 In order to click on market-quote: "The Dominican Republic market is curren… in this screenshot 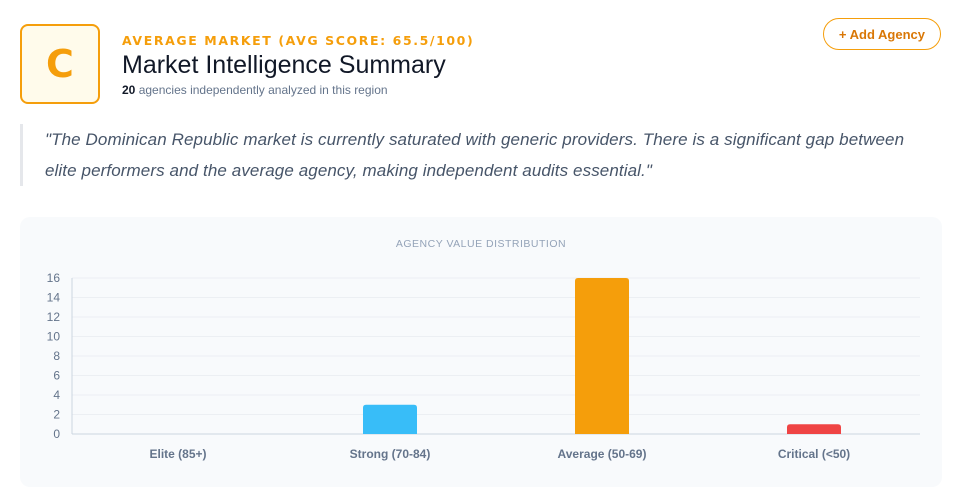, I will do `click(472, 155)`.